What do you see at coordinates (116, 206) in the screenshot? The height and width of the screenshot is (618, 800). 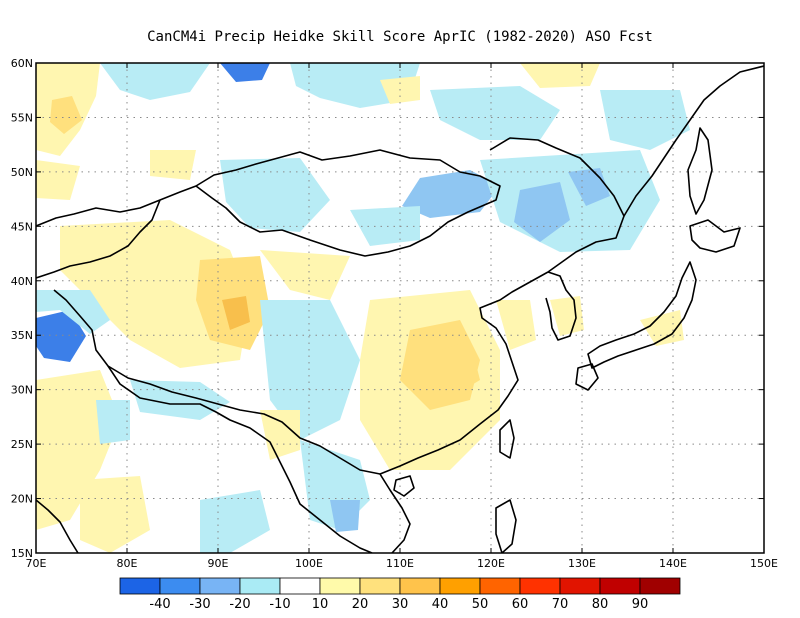 I see `kazakhstan-border` at bounding box center [116, 206].